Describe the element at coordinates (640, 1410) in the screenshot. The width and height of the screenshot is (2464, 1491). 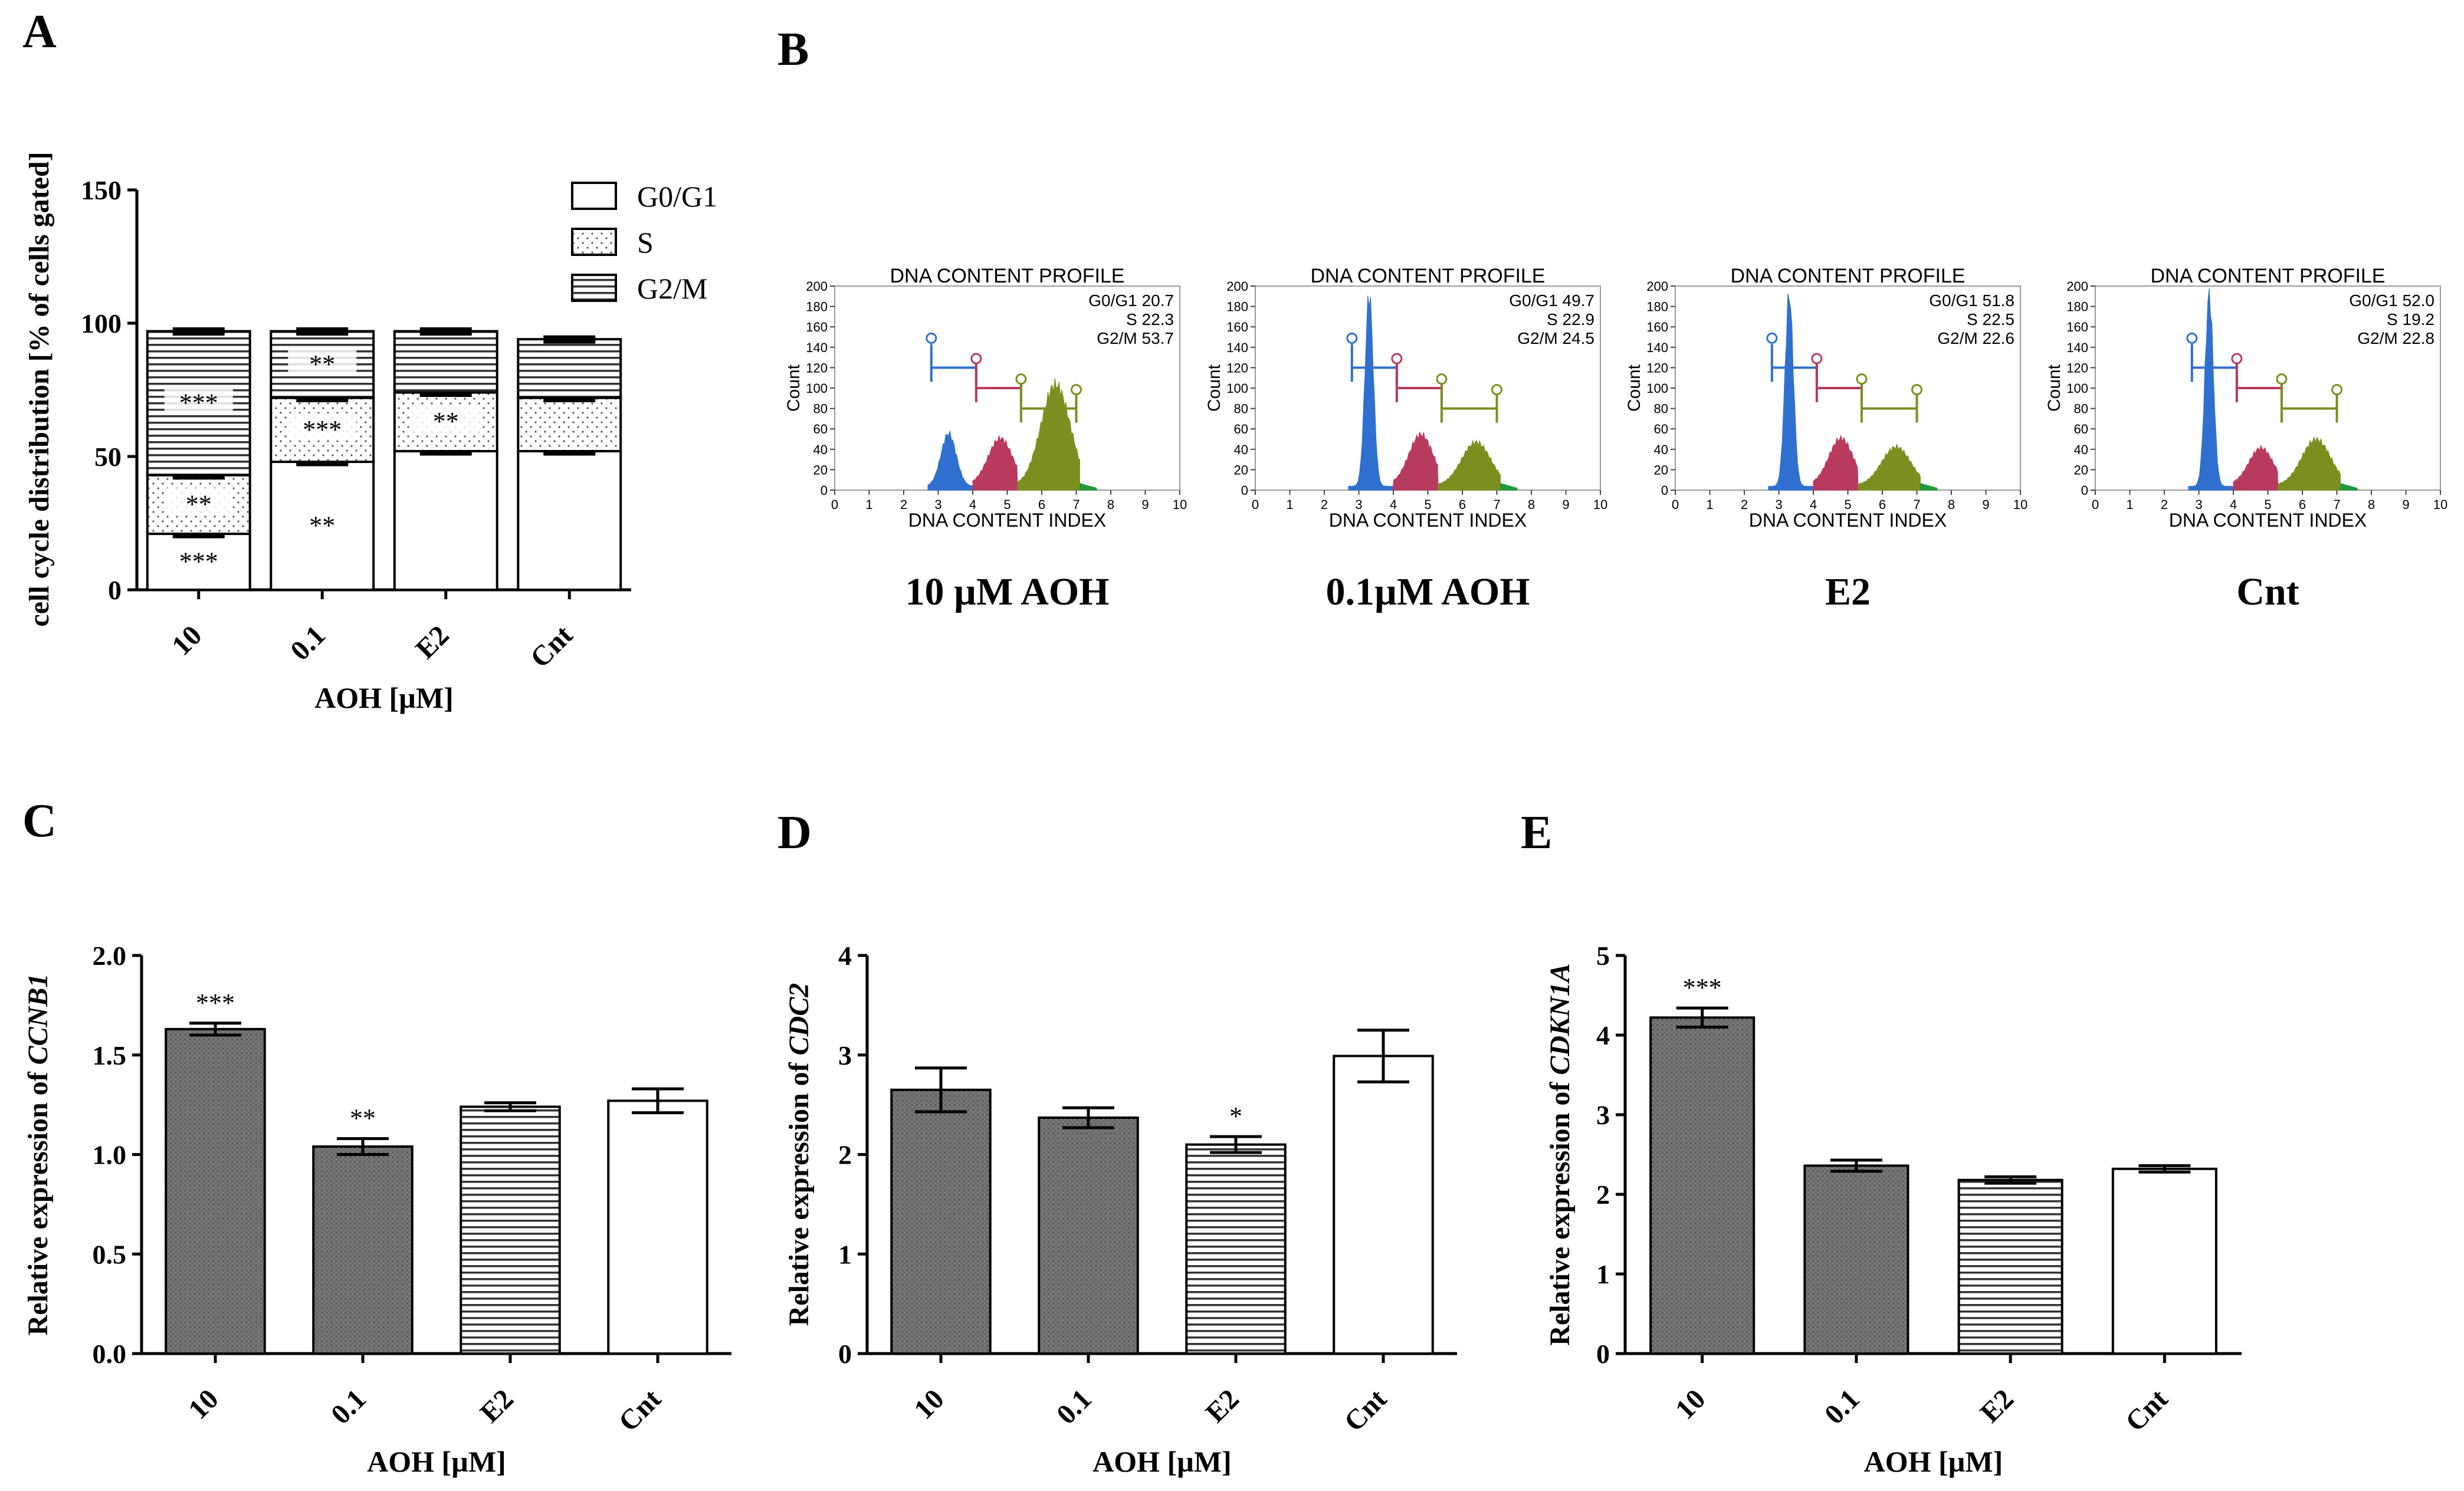
I see `x-tick-label: Cnt` at that location.